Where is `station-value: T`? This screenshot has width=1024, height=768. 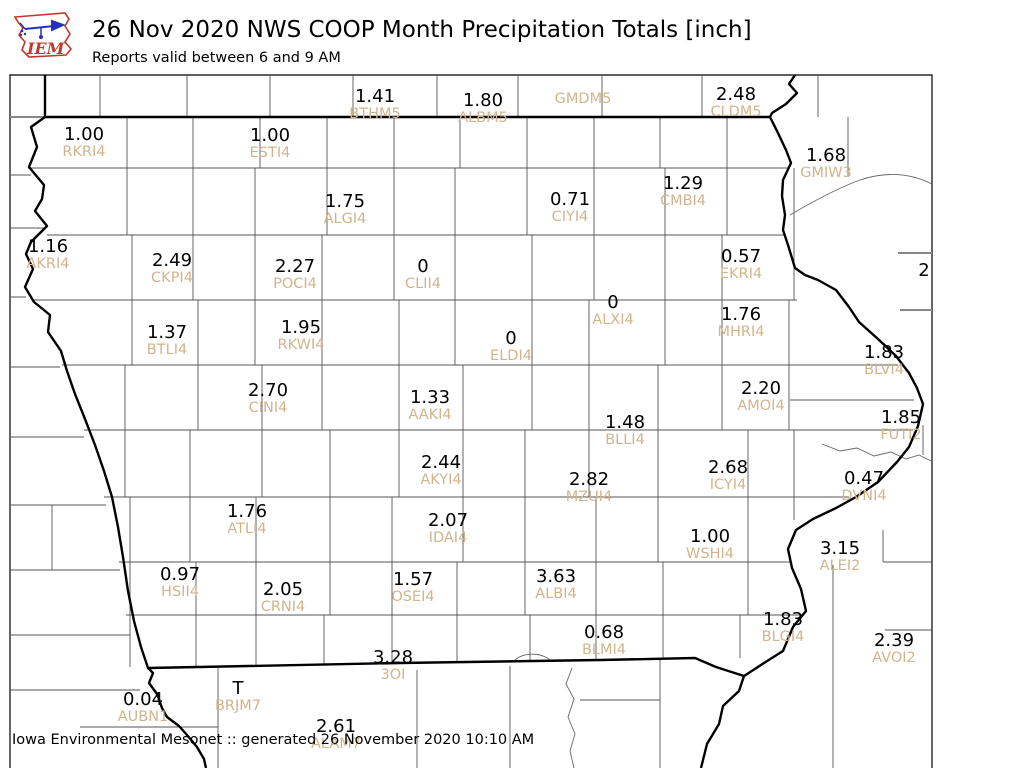 station-value: T is located at coordinates (238, 688).